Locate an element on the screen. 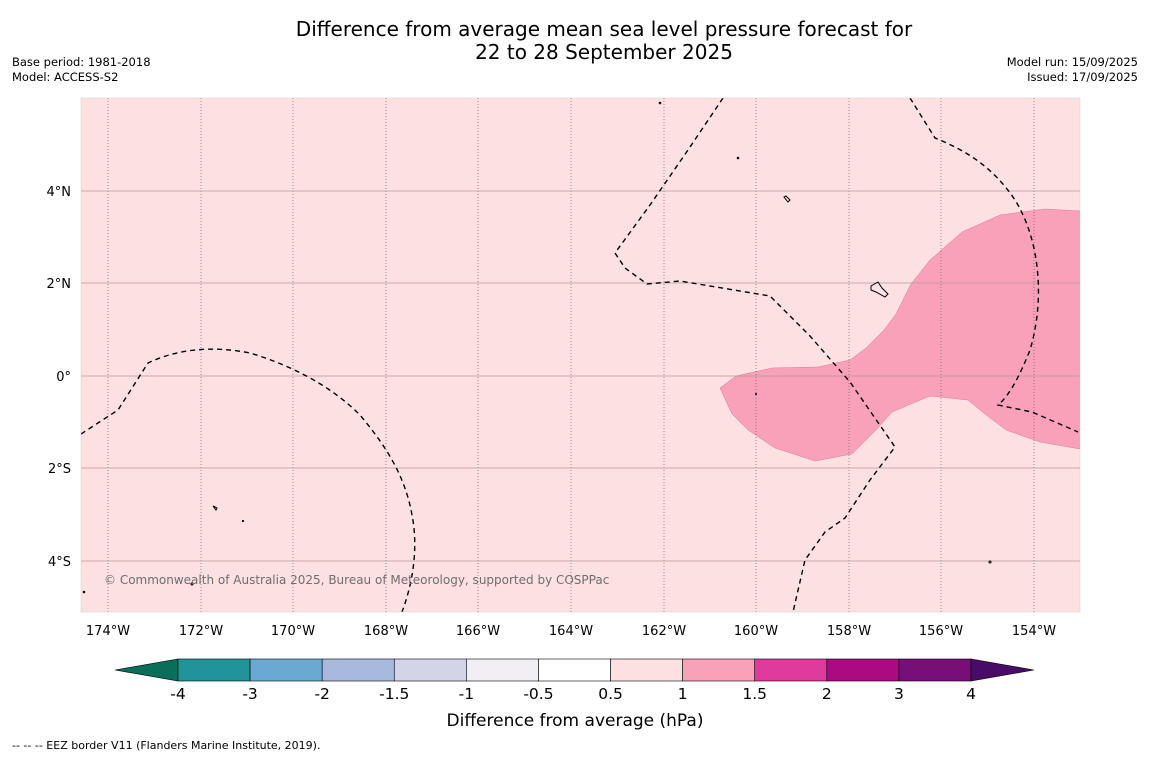 The image size is (1150, 758). lat-label: 4°N is located at coordinates (59, 192).